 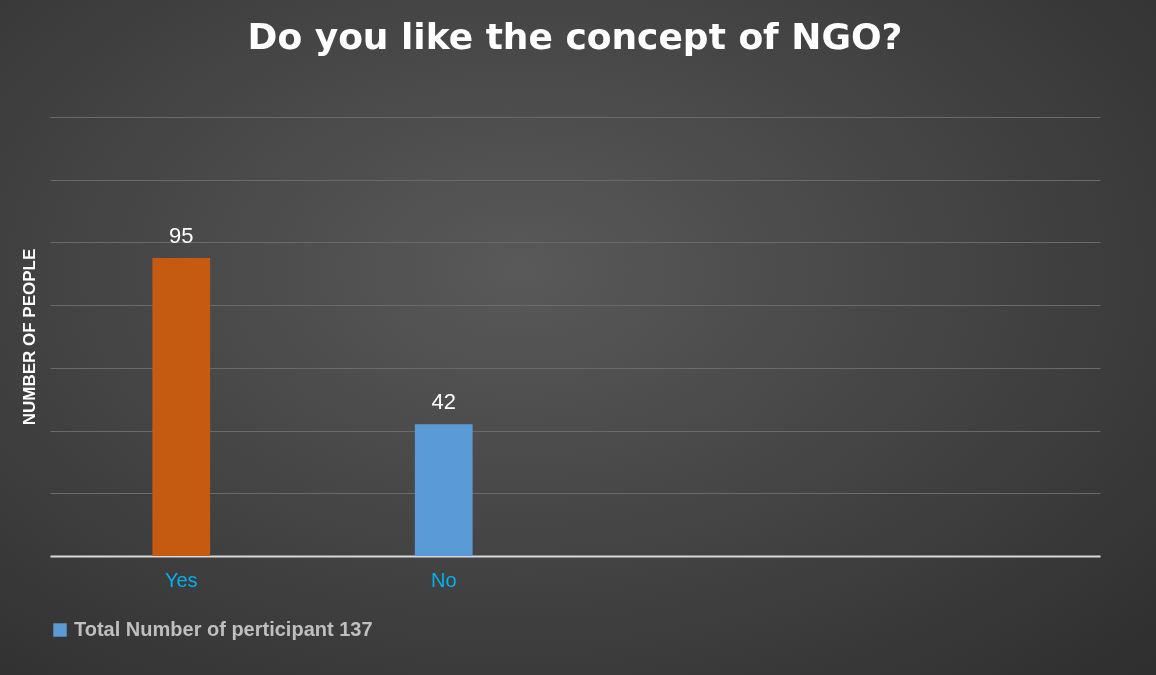 What do you see at coordinates (181, 579) in the screenshot?
I see `x-tick-label: Yes` at bounding box center [181, 579].